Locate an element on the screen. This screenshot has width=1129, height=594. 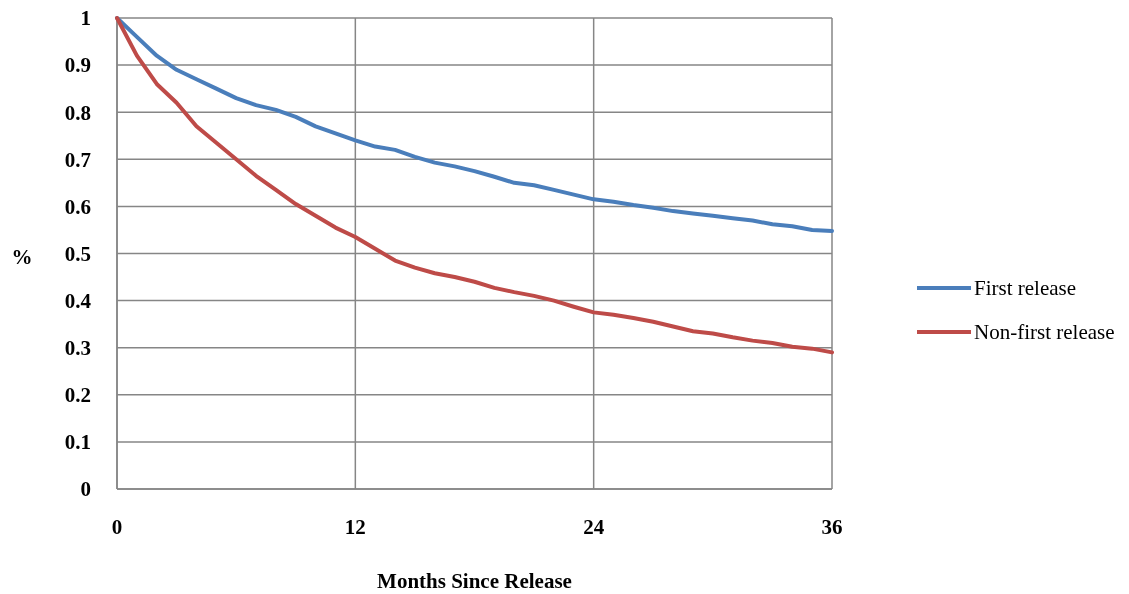
y-tick-label: 0.1 is located at coordinates (77, 442).